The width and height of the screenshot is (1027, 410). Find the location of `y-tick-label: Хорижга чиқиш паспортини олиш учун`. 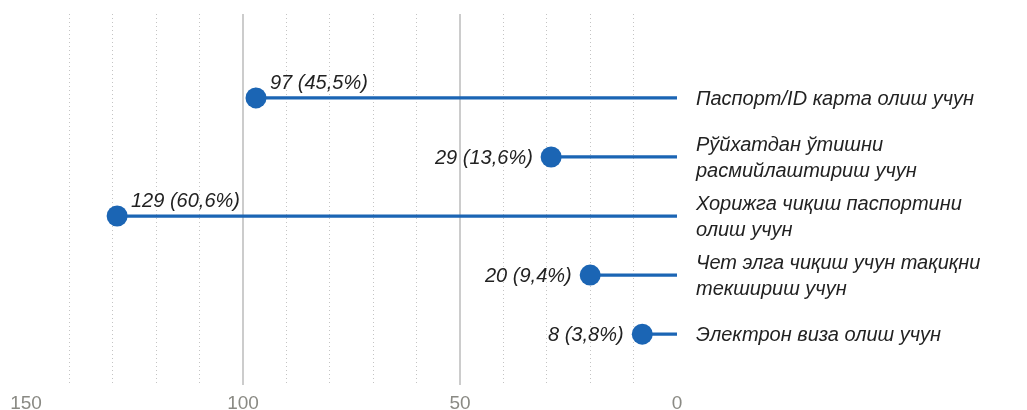

y-tick-label: Хорижга чиқиш паспортини олиш учун is located at coordinates (828, 216).